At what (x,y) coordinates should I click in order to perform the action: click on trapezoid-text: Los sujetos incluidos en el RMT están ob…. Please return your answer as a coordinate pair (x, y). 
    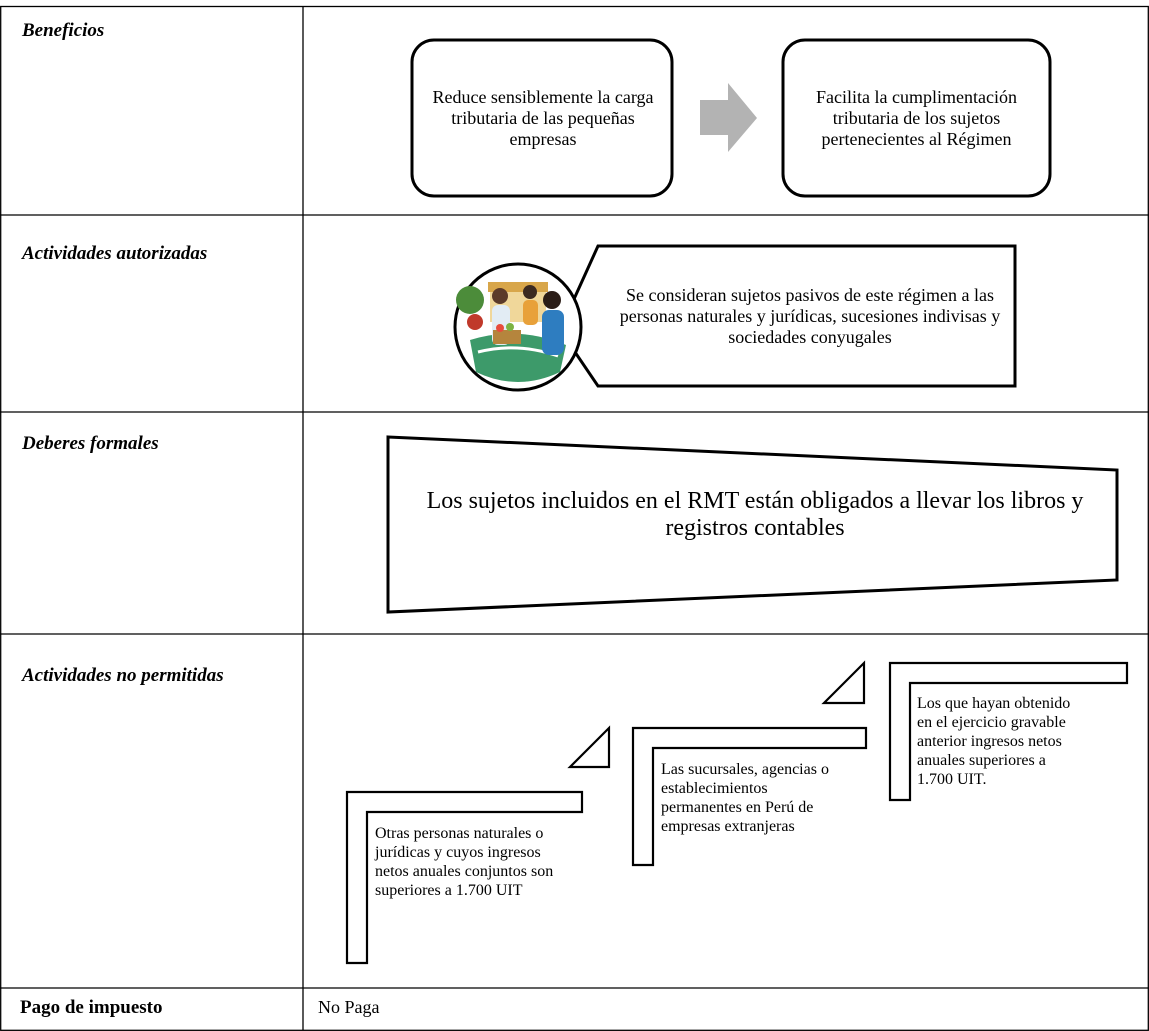
    Looking at the image, I should click on (755, 514).